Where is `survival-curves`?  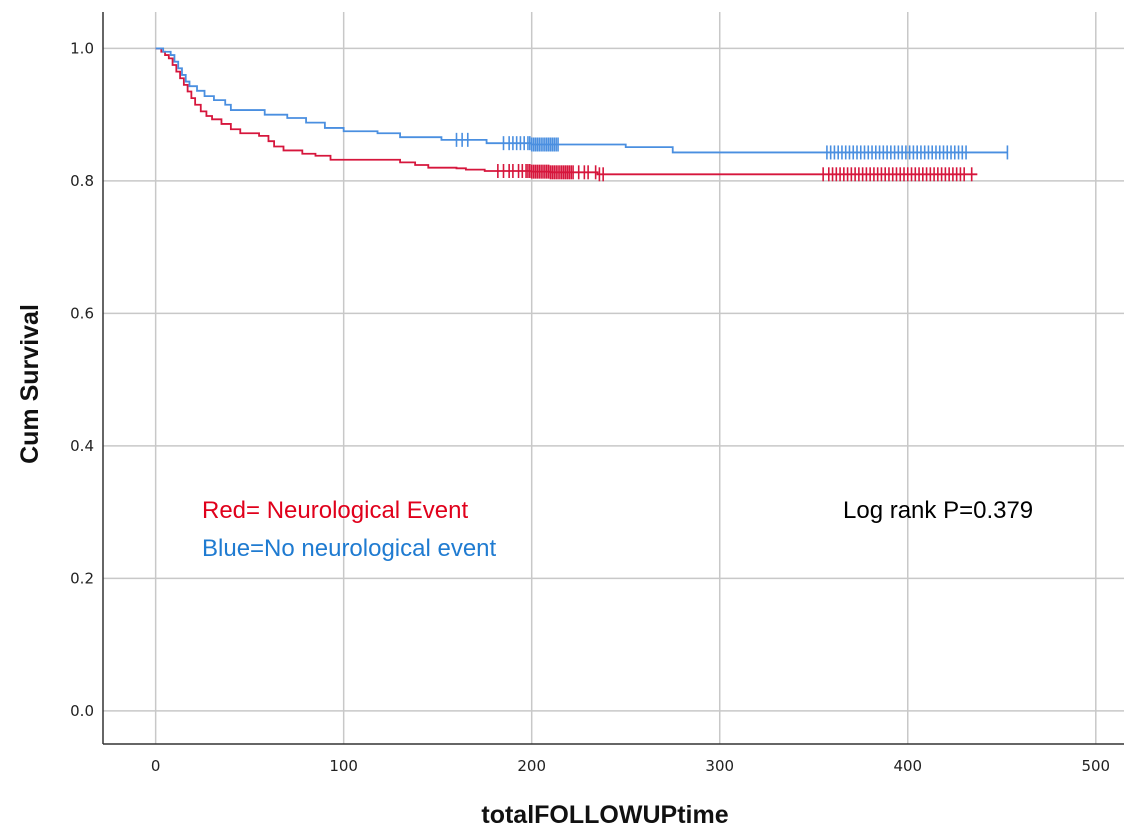
survival-curves is located at coordinates (582, 114).